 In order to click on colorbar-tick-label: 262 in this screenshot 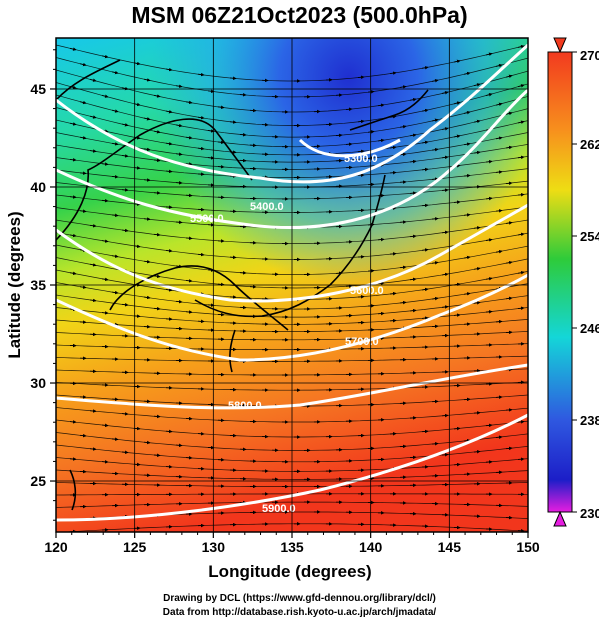, I will do `click(589, 144)`.